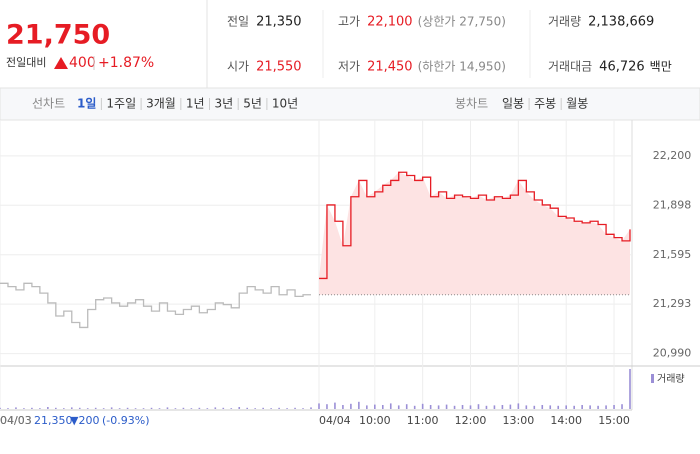 This screenshot has height=454, width=700. What do you see at coordinates (566, 420) in the screenshot?
I see `x-tick-label: 14:00` at bounding box center [566, 420].